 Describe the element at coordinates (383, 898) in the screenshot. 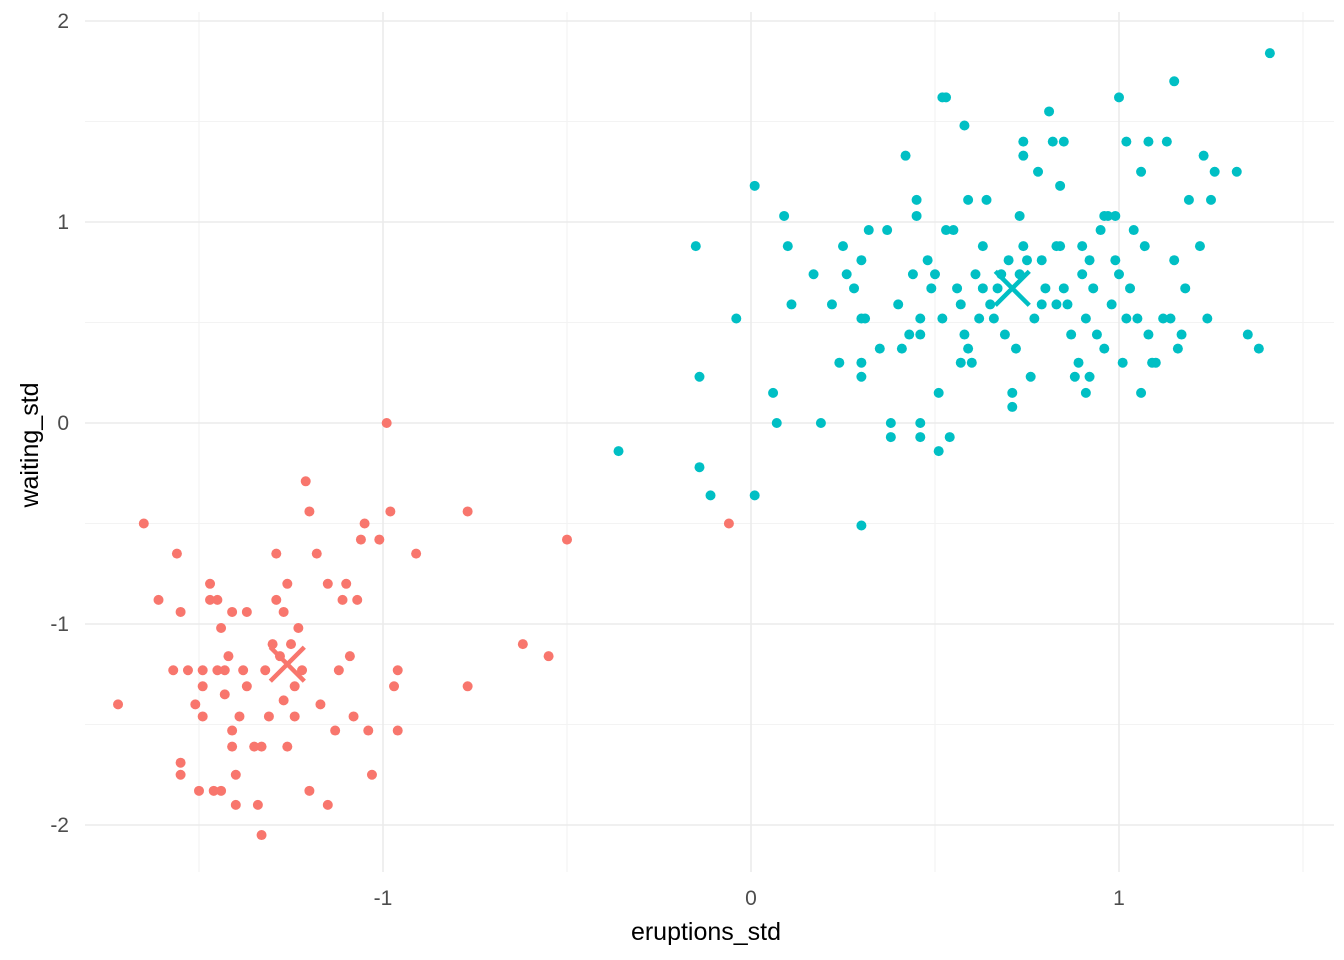

I see `x-tick-label: -1` at that location.